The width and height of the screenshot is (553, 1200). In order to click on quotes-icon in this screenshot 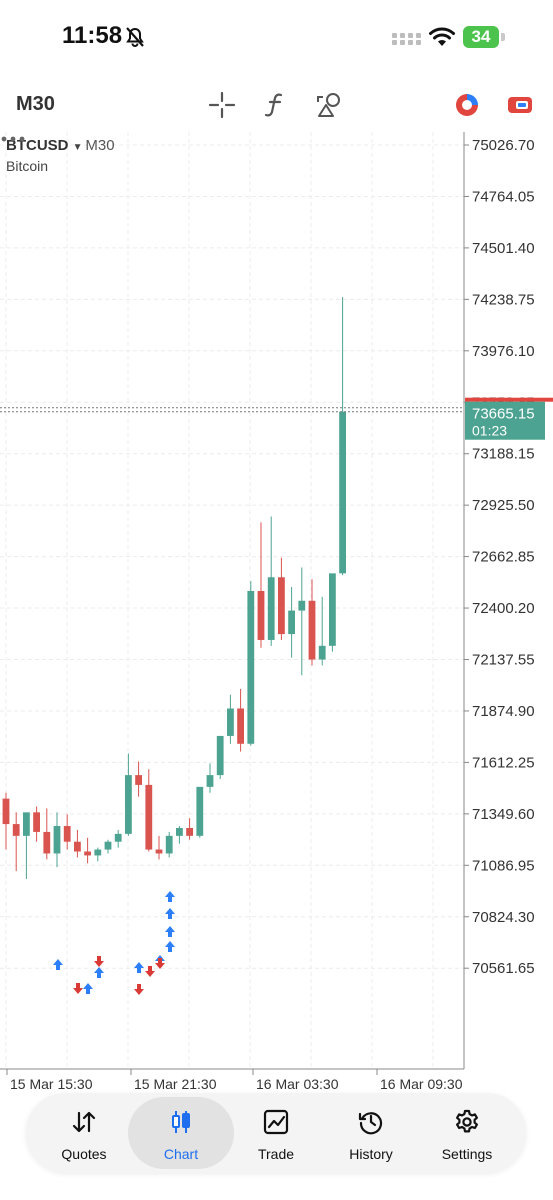, I will do `click(84, 1122)`.